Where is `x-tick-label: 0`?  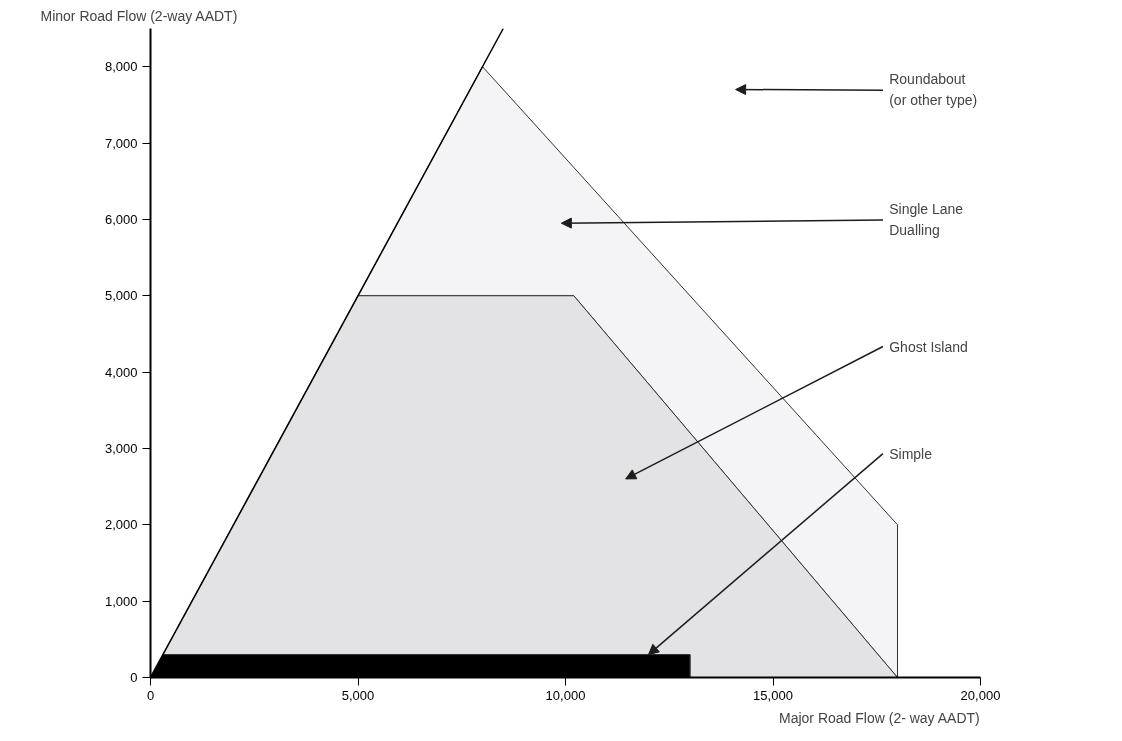
x-tick-label: 0 is located at coordinates (150, 695).